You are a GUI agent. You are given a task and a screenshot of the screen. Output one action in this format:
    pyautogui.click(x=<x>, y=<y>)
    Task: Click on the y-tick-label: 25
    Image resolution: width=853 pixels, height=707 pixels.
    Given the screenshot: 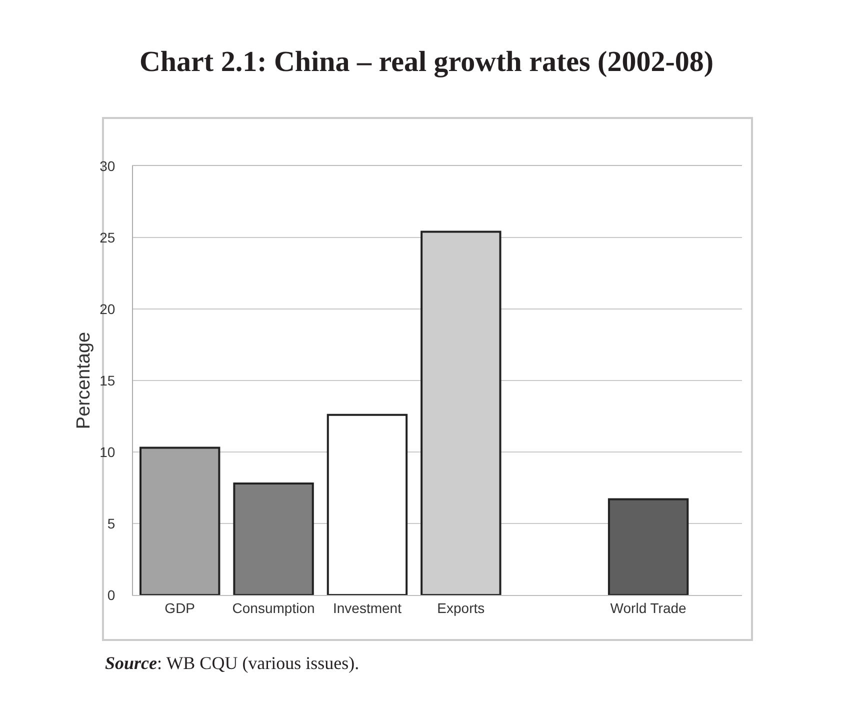 What is the action you would take?
    pyautogui.click(x=108, y=237)
    